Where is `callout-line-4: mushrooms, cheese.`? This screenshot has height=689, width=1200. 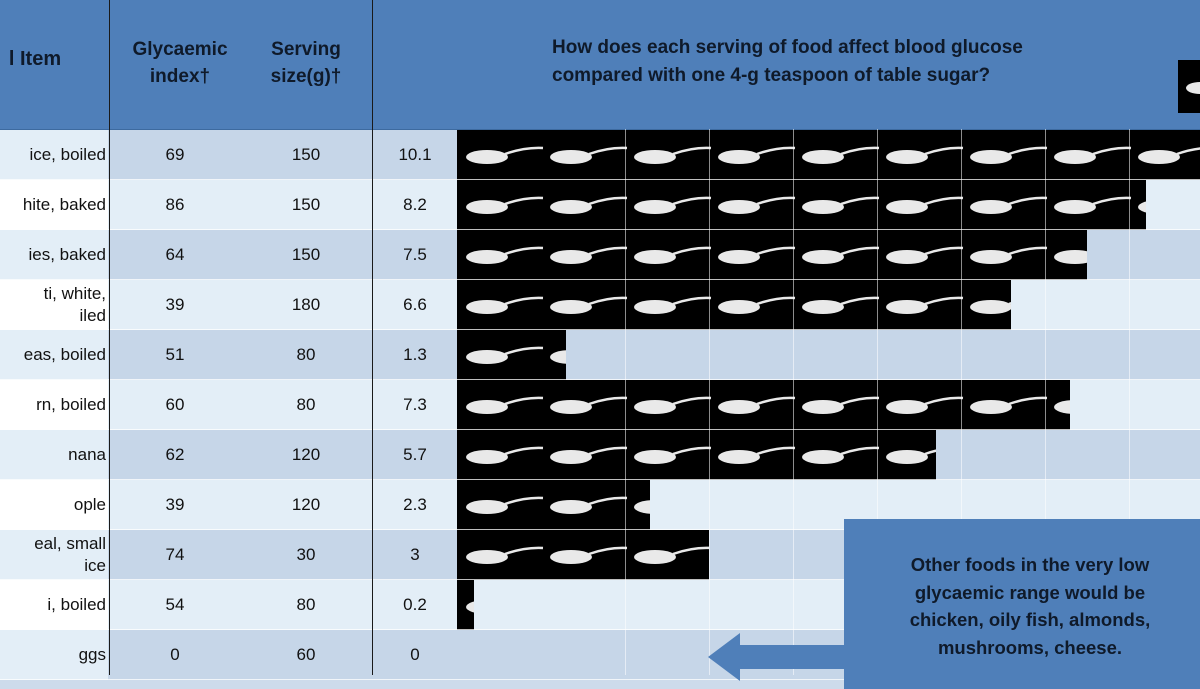
callout-line-4: mushrooms, cheese. is located at coordinates (1030, 647).